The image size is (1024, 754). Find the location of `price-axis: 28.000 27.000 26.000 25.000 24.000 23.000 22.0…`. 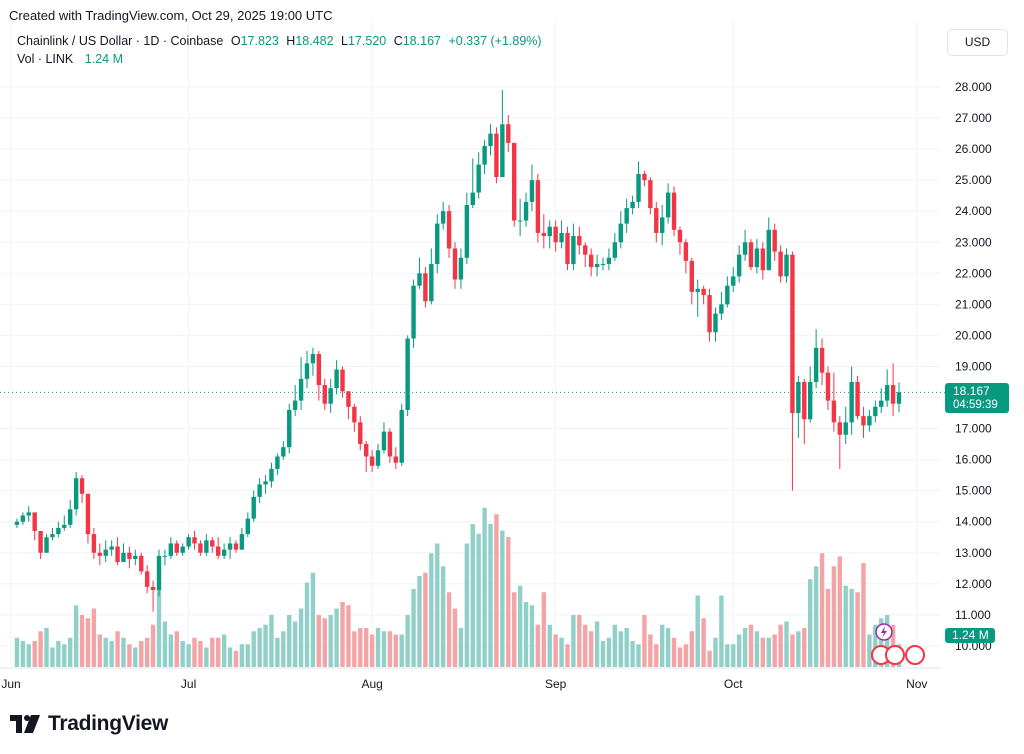

price-axis: 28.000 27.000 26.000 25.000 24.000 23.000 22.0… is located at coordinates (973, 366).